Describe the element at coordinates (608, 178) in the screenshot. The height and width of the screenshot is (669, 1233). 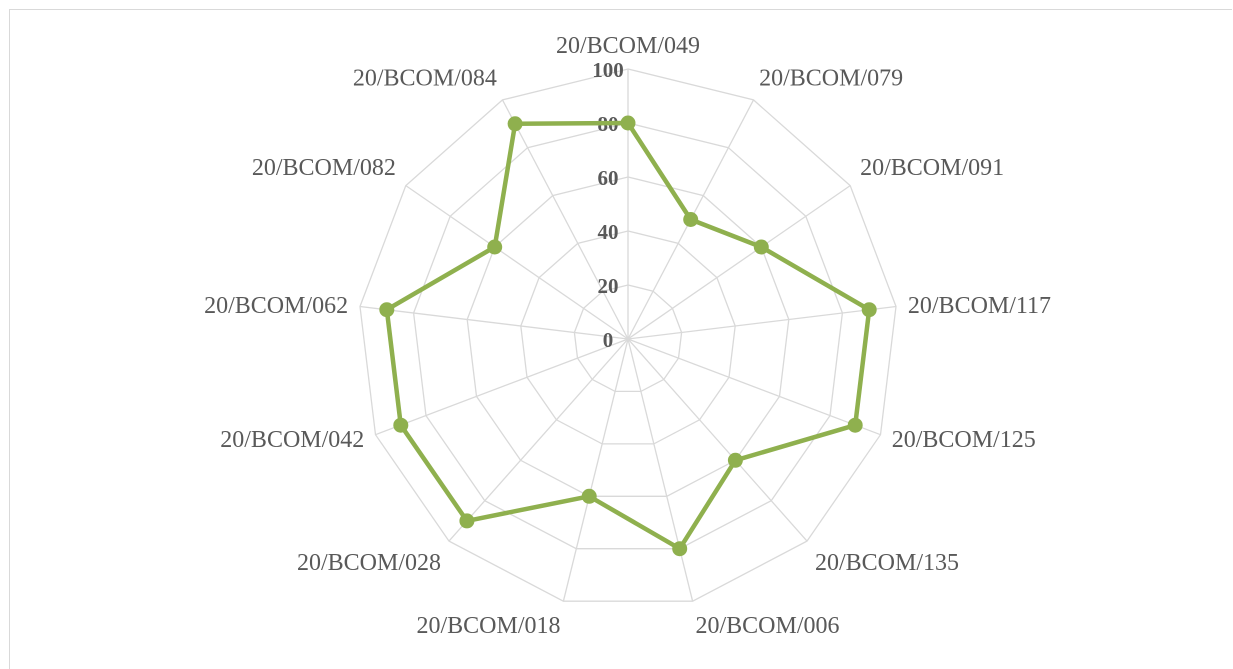
I see `tick-label: 60` at that location.